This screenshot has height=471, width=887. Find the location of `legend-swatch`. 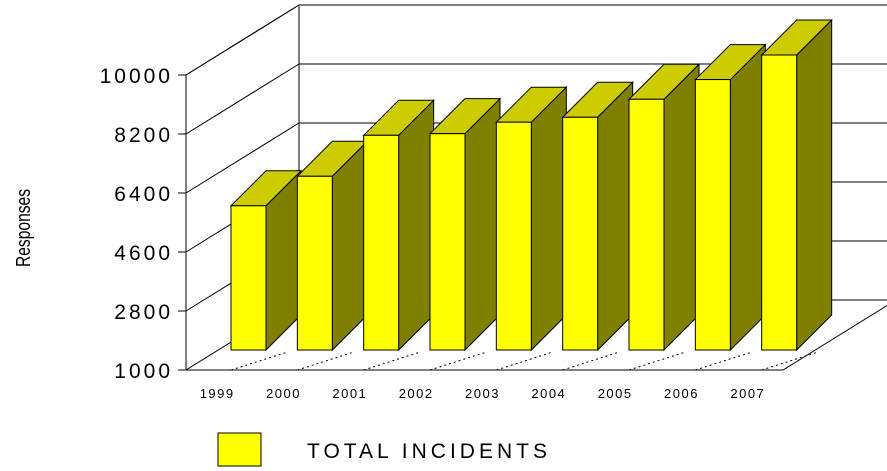

legend-swatch is located at coordinates (239, 449).